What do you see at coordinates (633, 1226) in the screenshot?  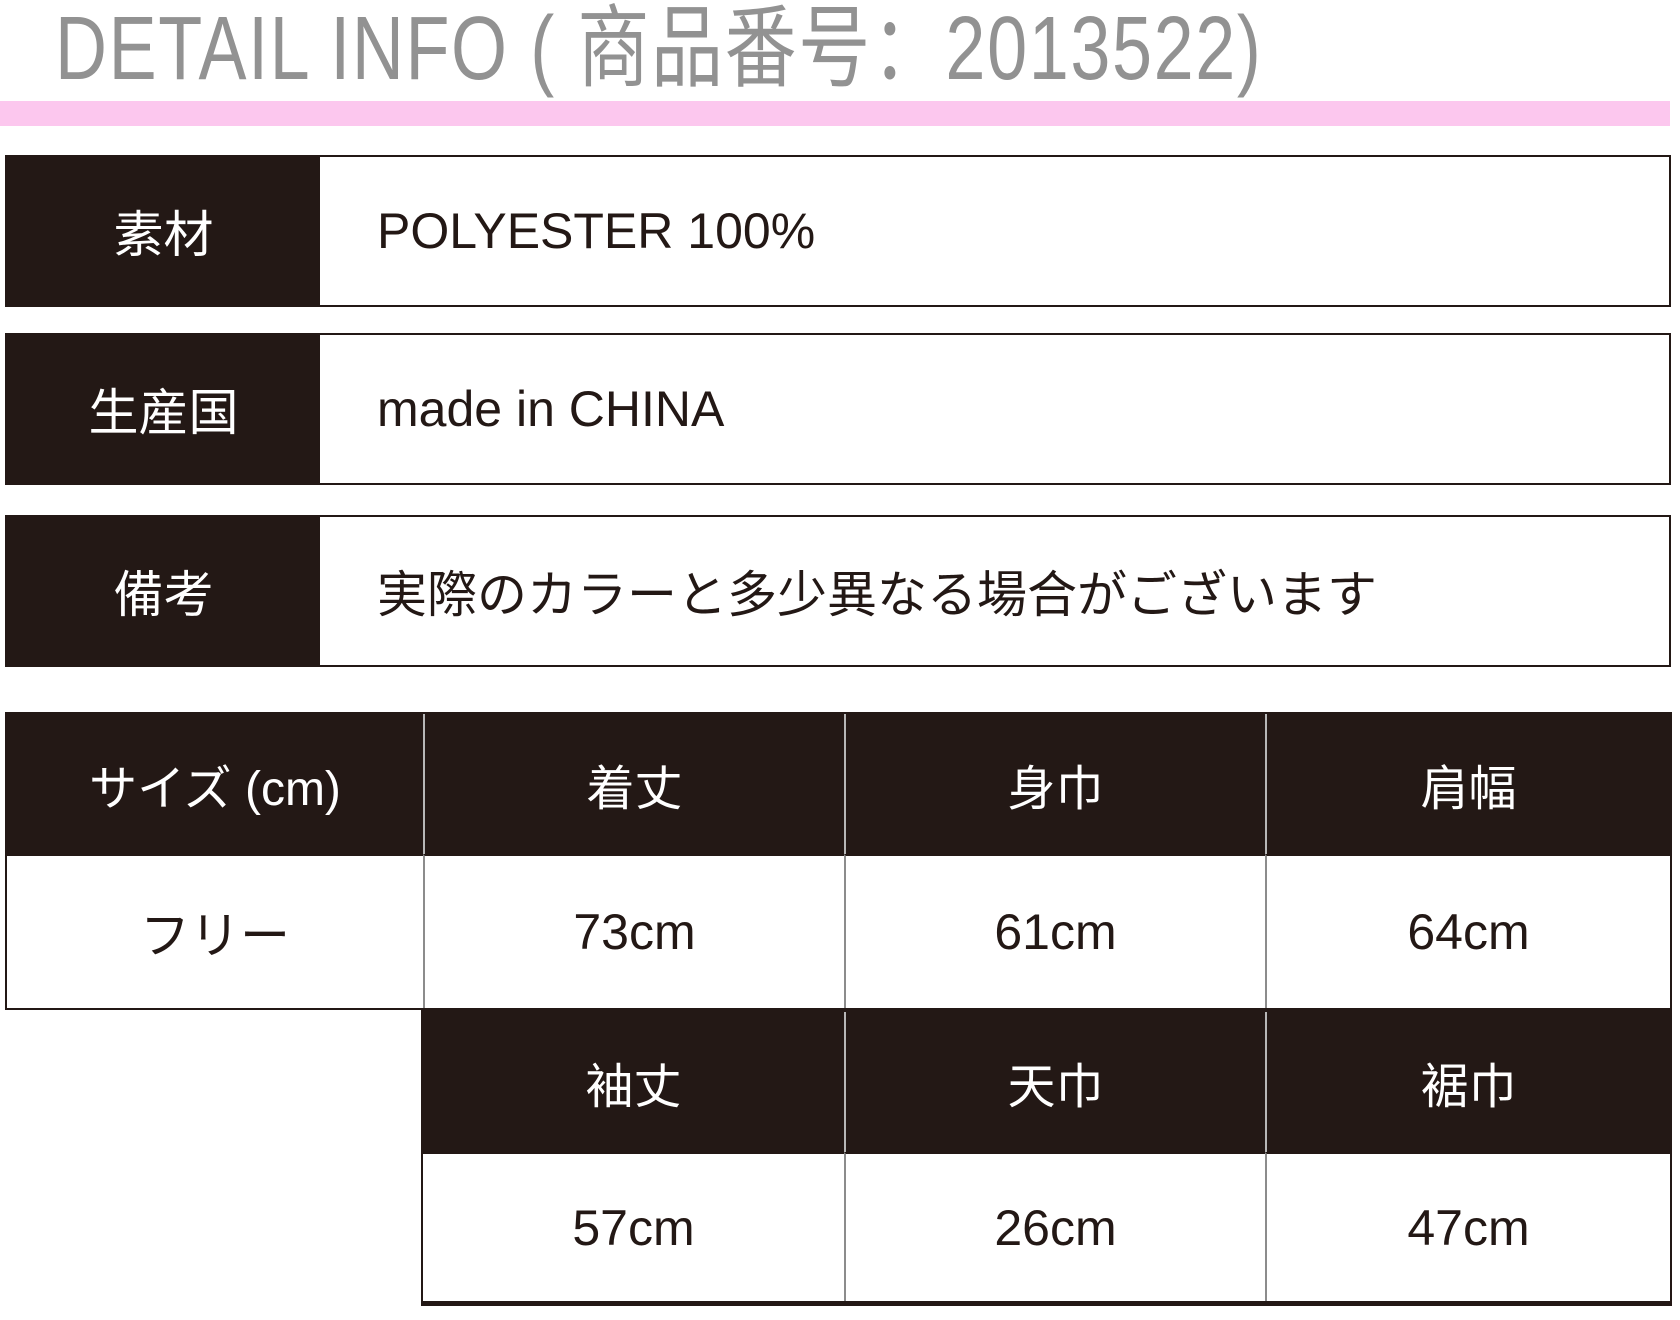 I see `size-value-sleeve-length: 57cm` at bounding box center [633, 1226].